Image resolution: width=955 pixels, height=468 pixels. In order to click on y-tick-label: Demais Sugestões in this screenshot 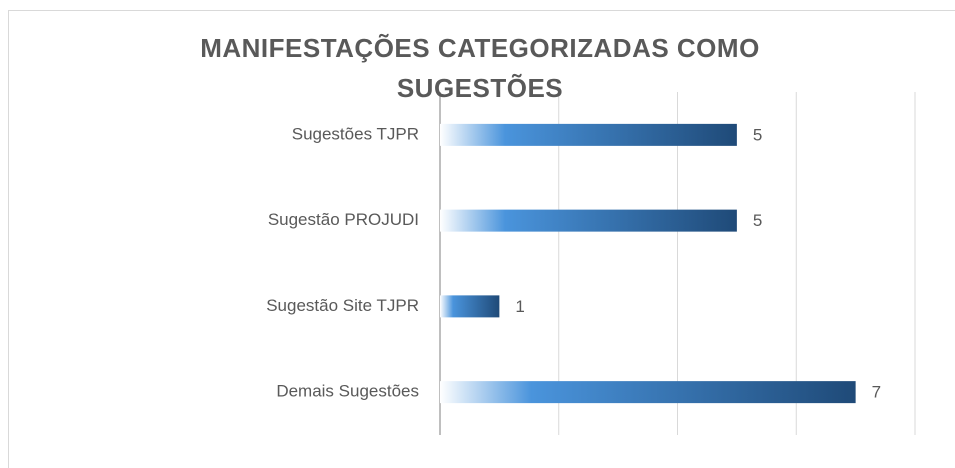, I will do `click(347, 391)`.